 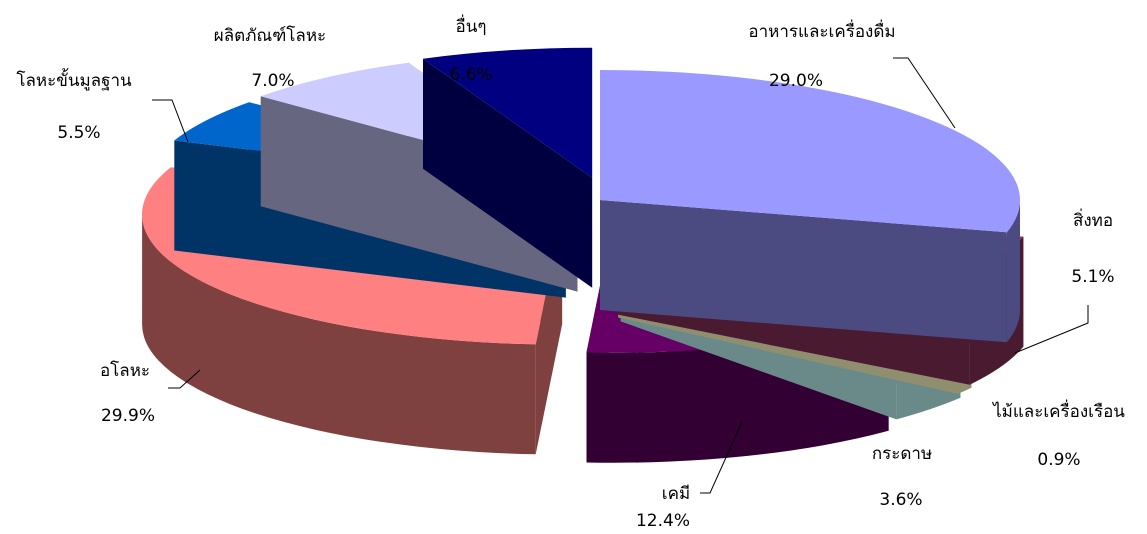 I want to click on pie-slice-top-food, so click(x=810, y=151).